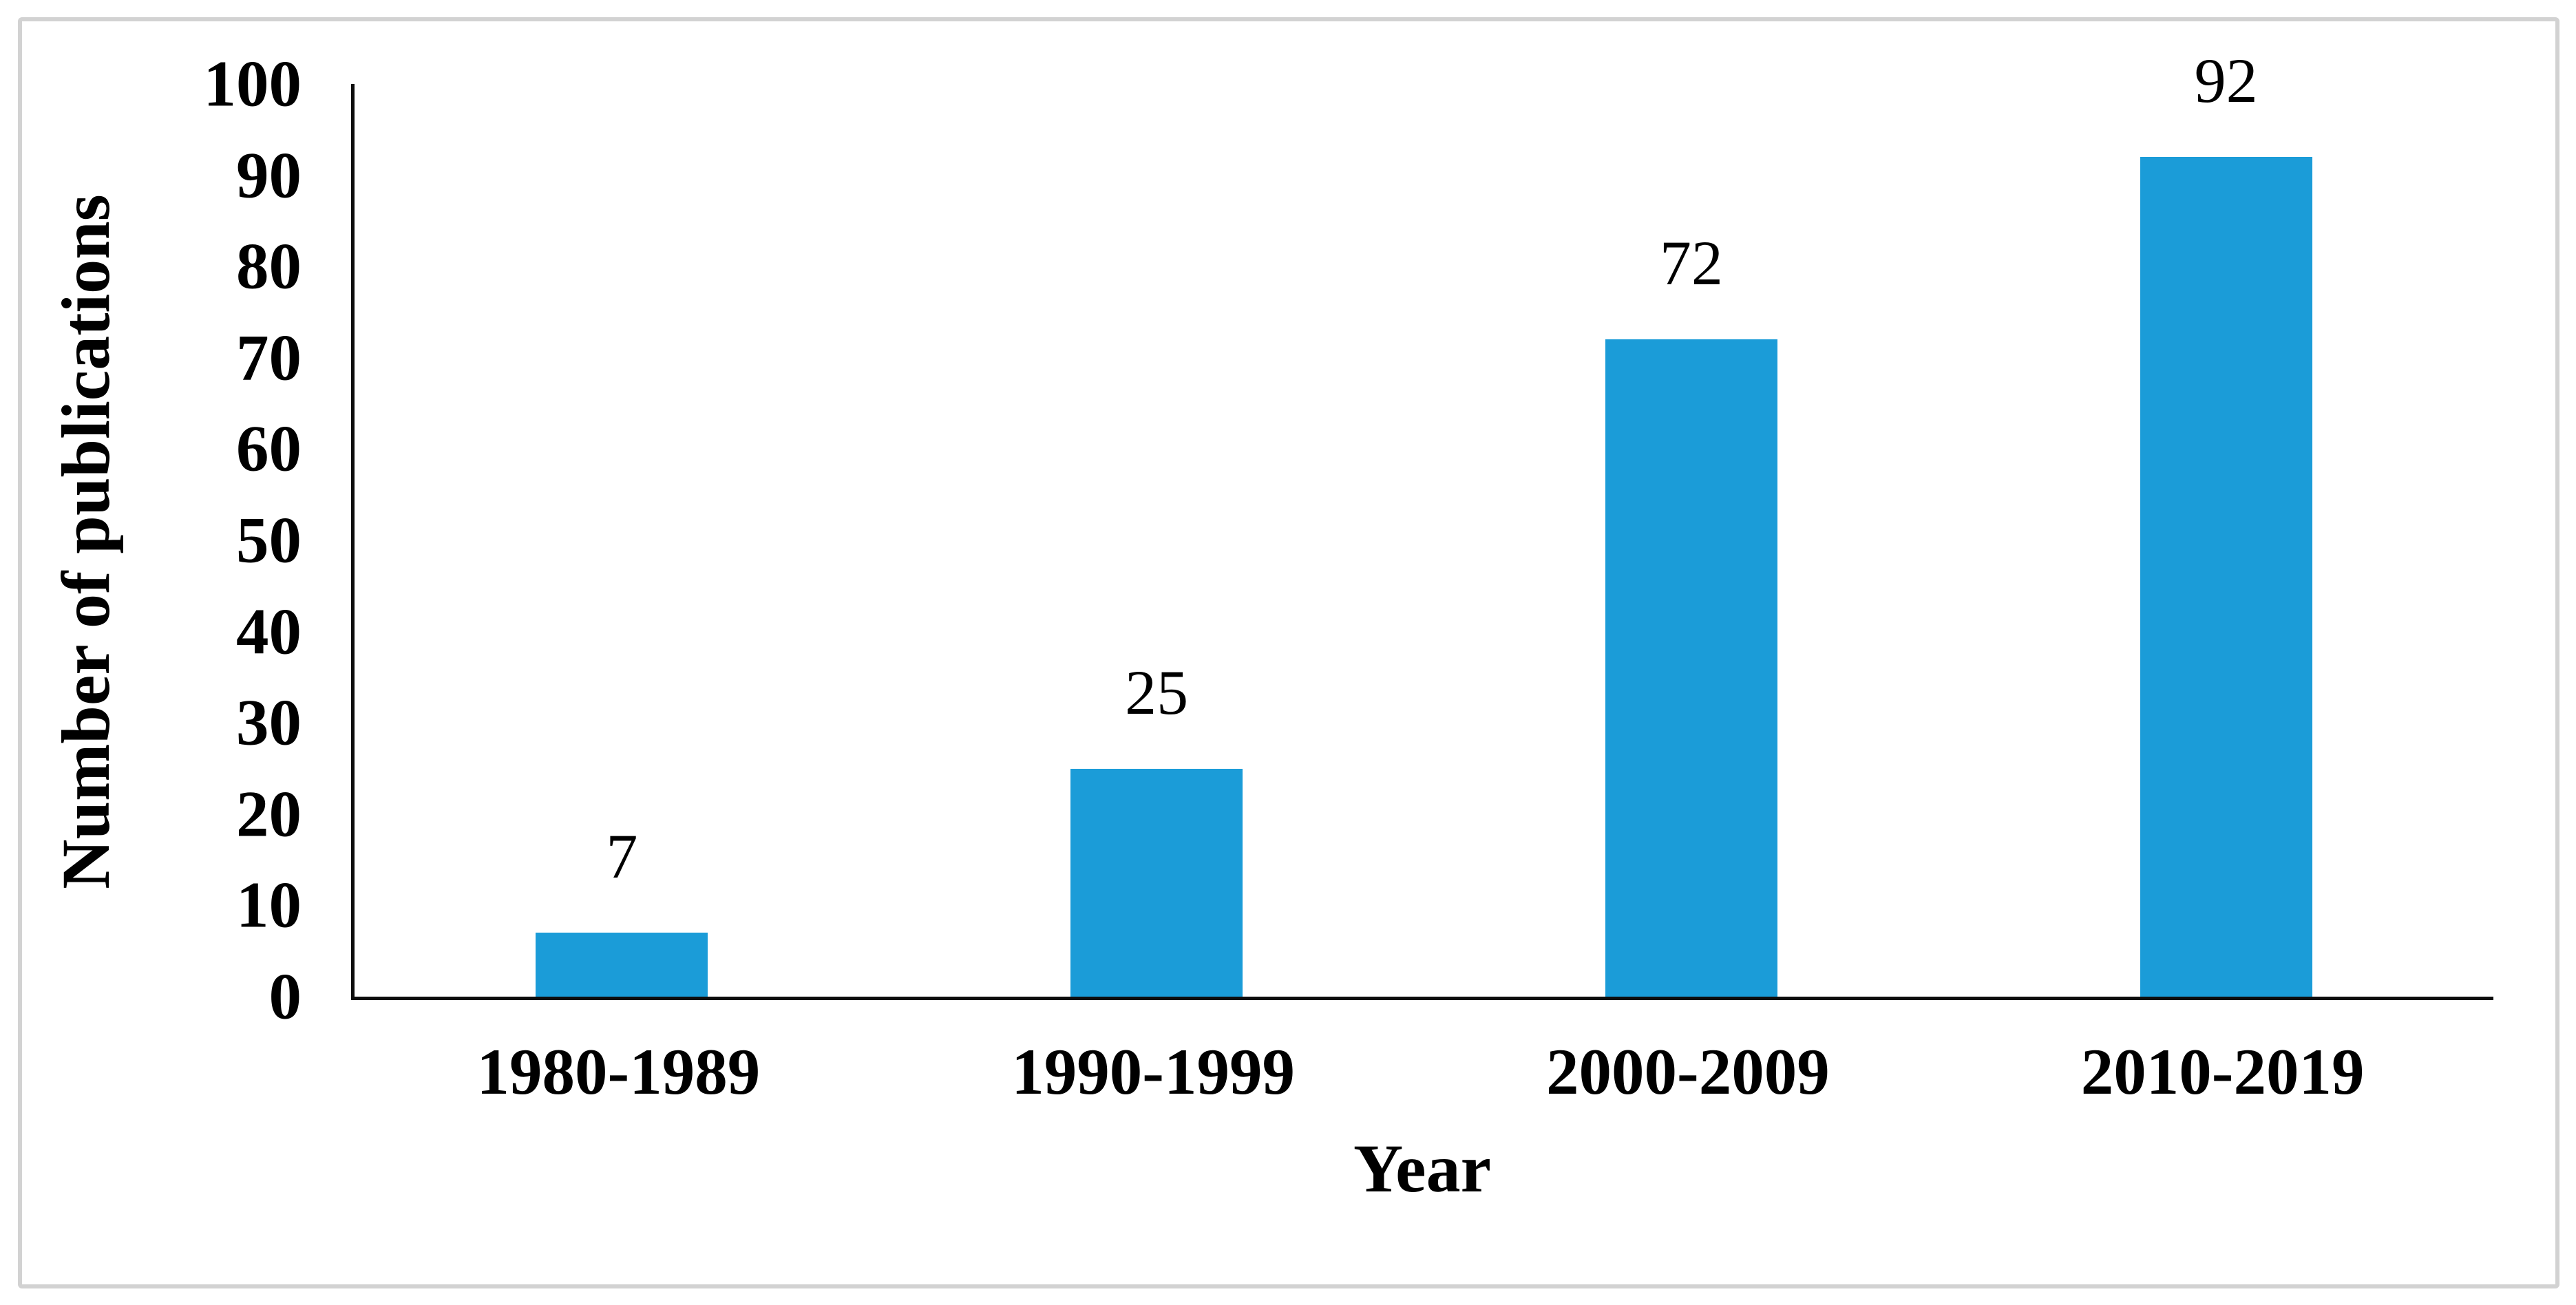  Describe the element at coordinates (2226, 81) in the screenshot. I see `bar-value-label: 92` at that location.